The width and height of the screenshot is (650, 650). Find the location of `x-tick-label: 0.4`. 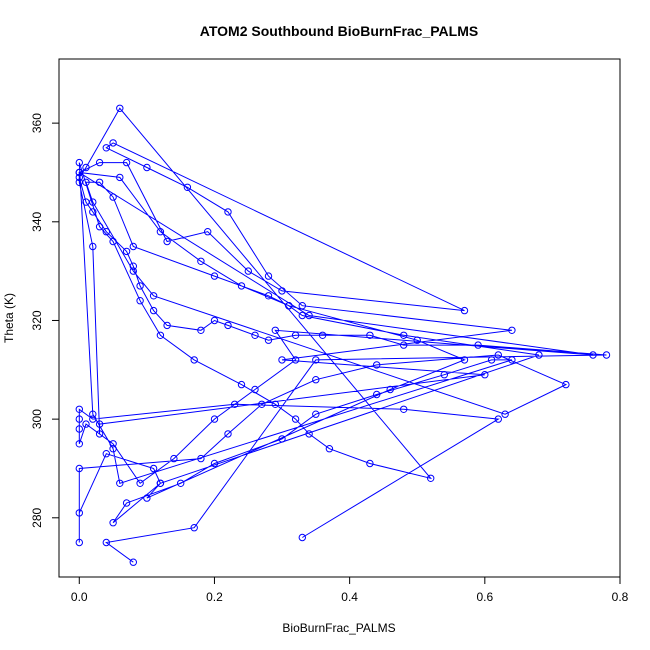

x-tick-label: 0.4 is located at coordinates (349, 597).